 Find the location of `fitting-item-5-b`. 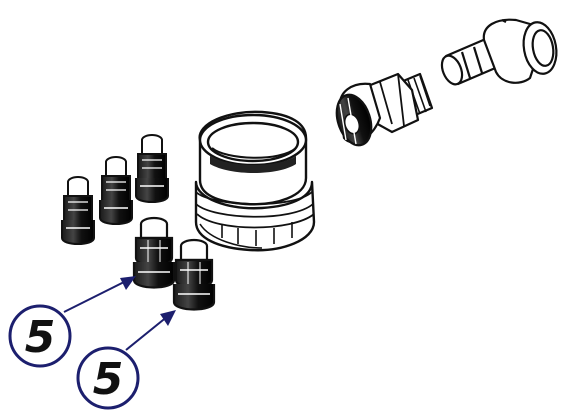

fitting-item-5-b is located at coordinates (194, 275).